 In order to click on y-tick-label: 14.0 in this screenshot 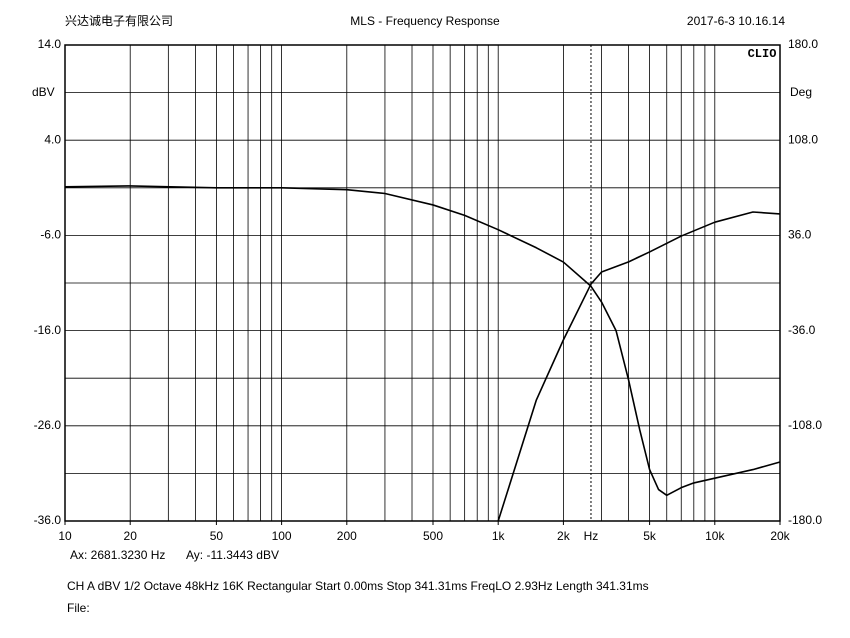, I will do `click(50, 44)`.